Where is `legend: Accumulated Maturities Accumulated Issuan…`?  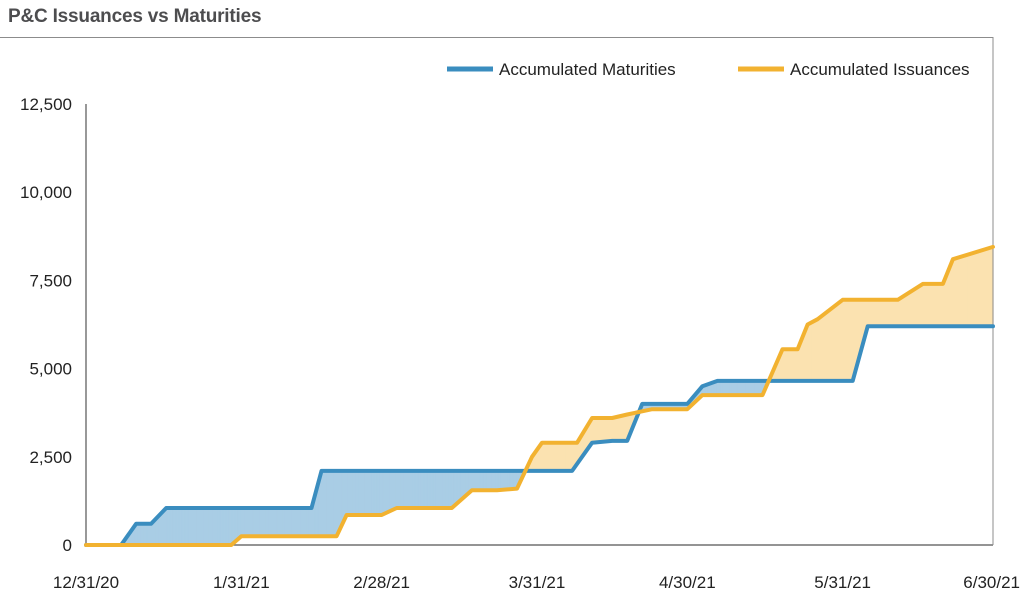
legend: Accumulated Maturities Accumulated Issuan… is located at coordinates (708, 69).